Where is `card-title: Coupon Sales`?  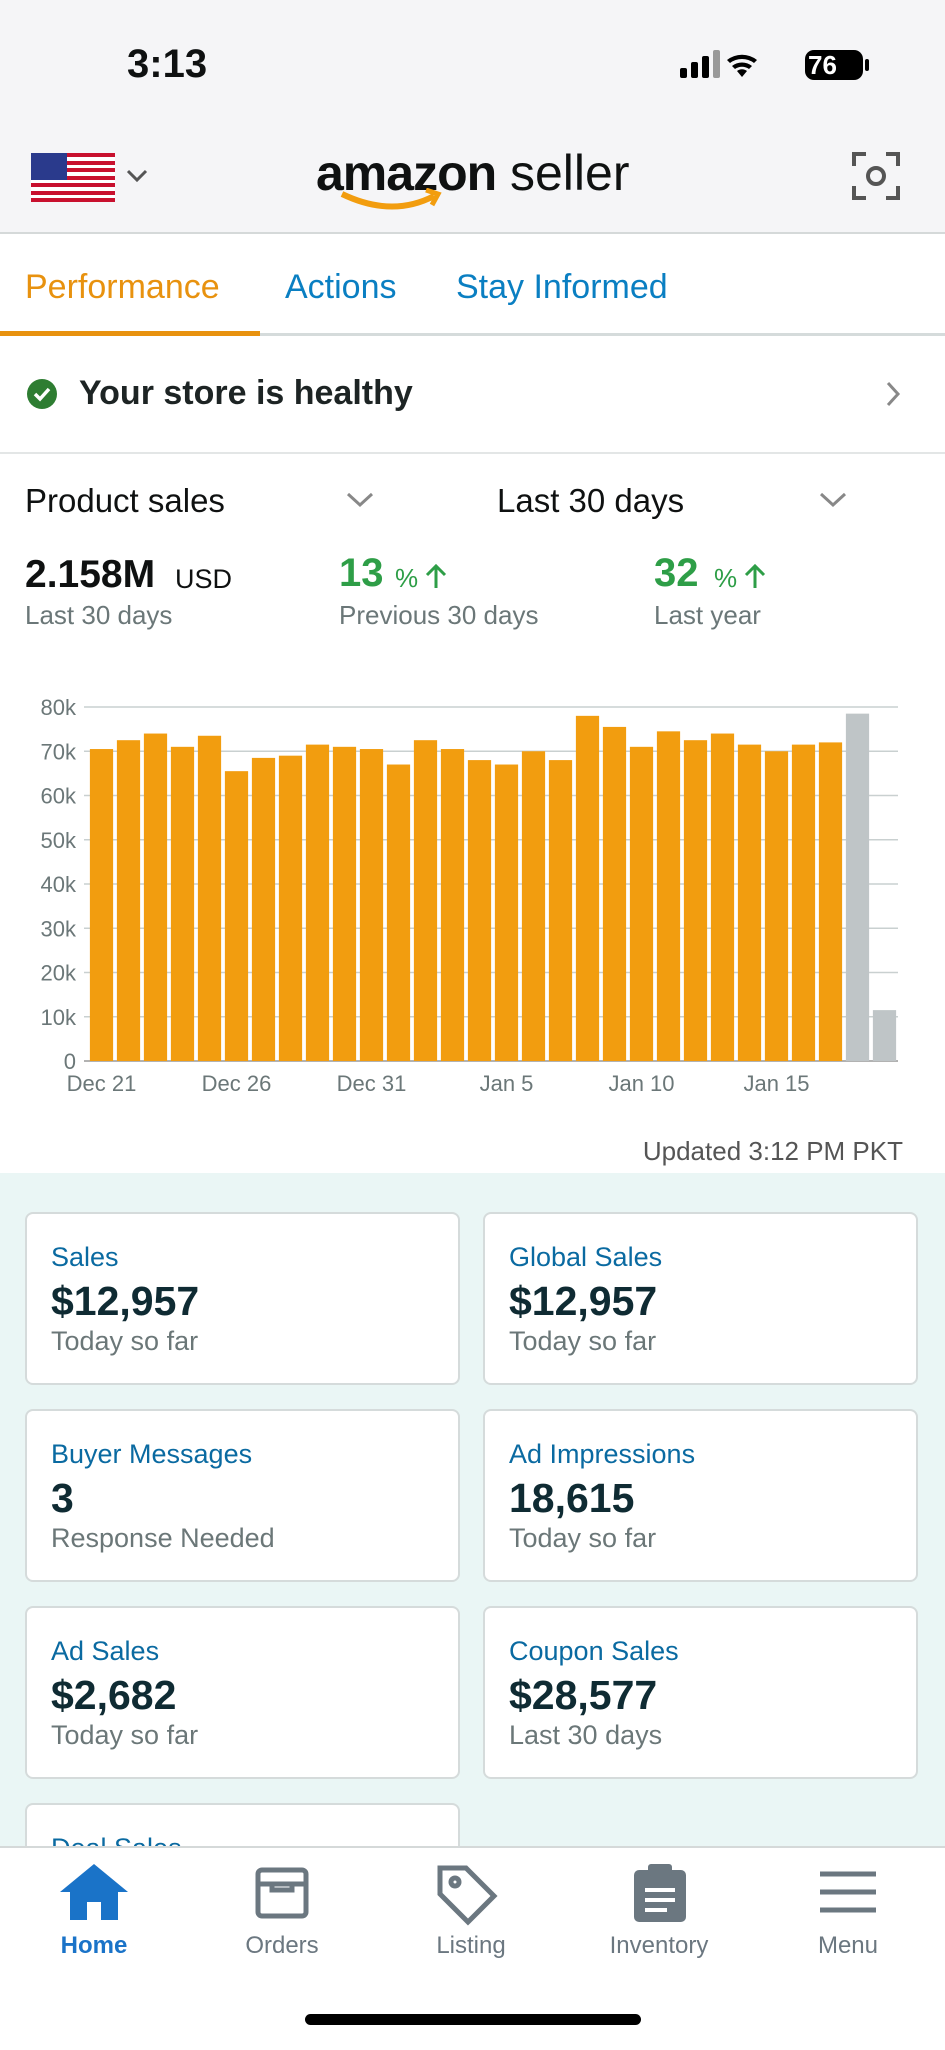
card-title: Coupon Sales is located at coordinates (594, 1651).